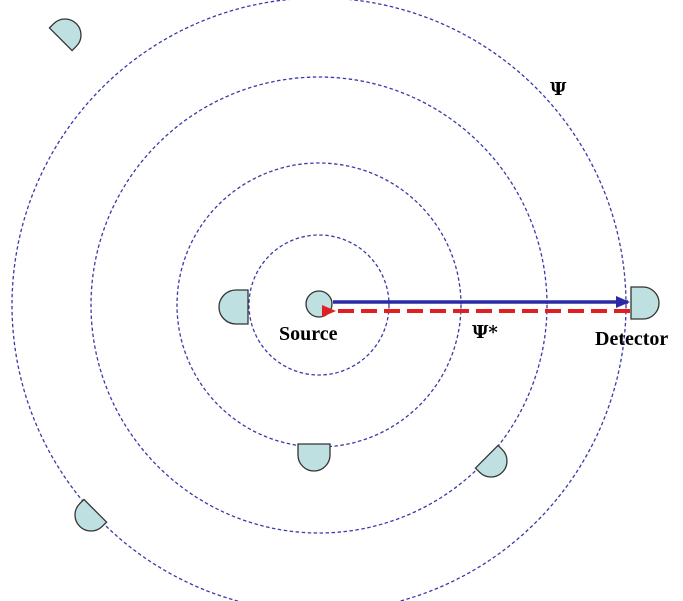  I want to click on source-icon, so click(319, 304).